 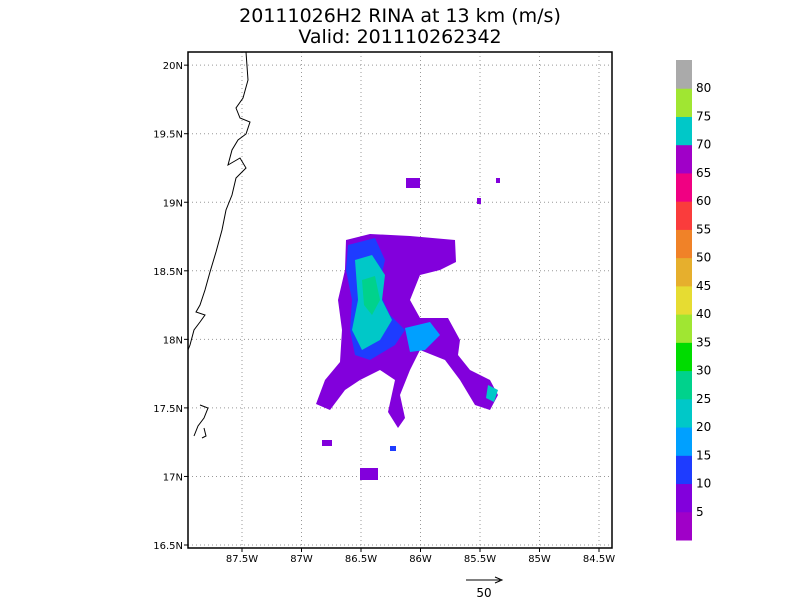 I want to click on title: 20111026H2 RINA at 13 km (m/s), so click(x=400, y=16).